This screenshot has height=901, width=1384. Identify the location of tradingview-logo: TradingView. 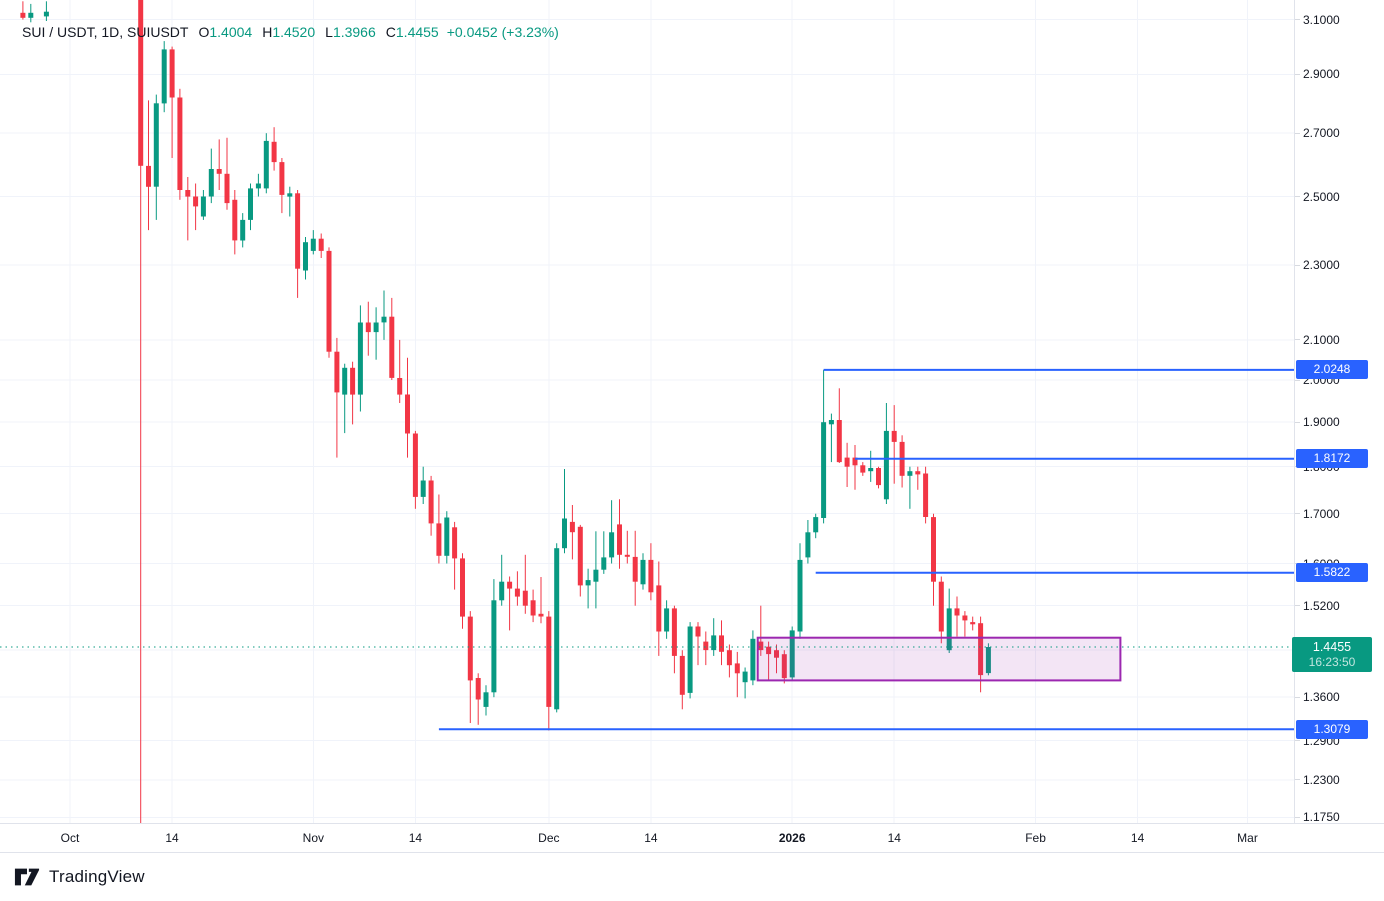
(79, 877).